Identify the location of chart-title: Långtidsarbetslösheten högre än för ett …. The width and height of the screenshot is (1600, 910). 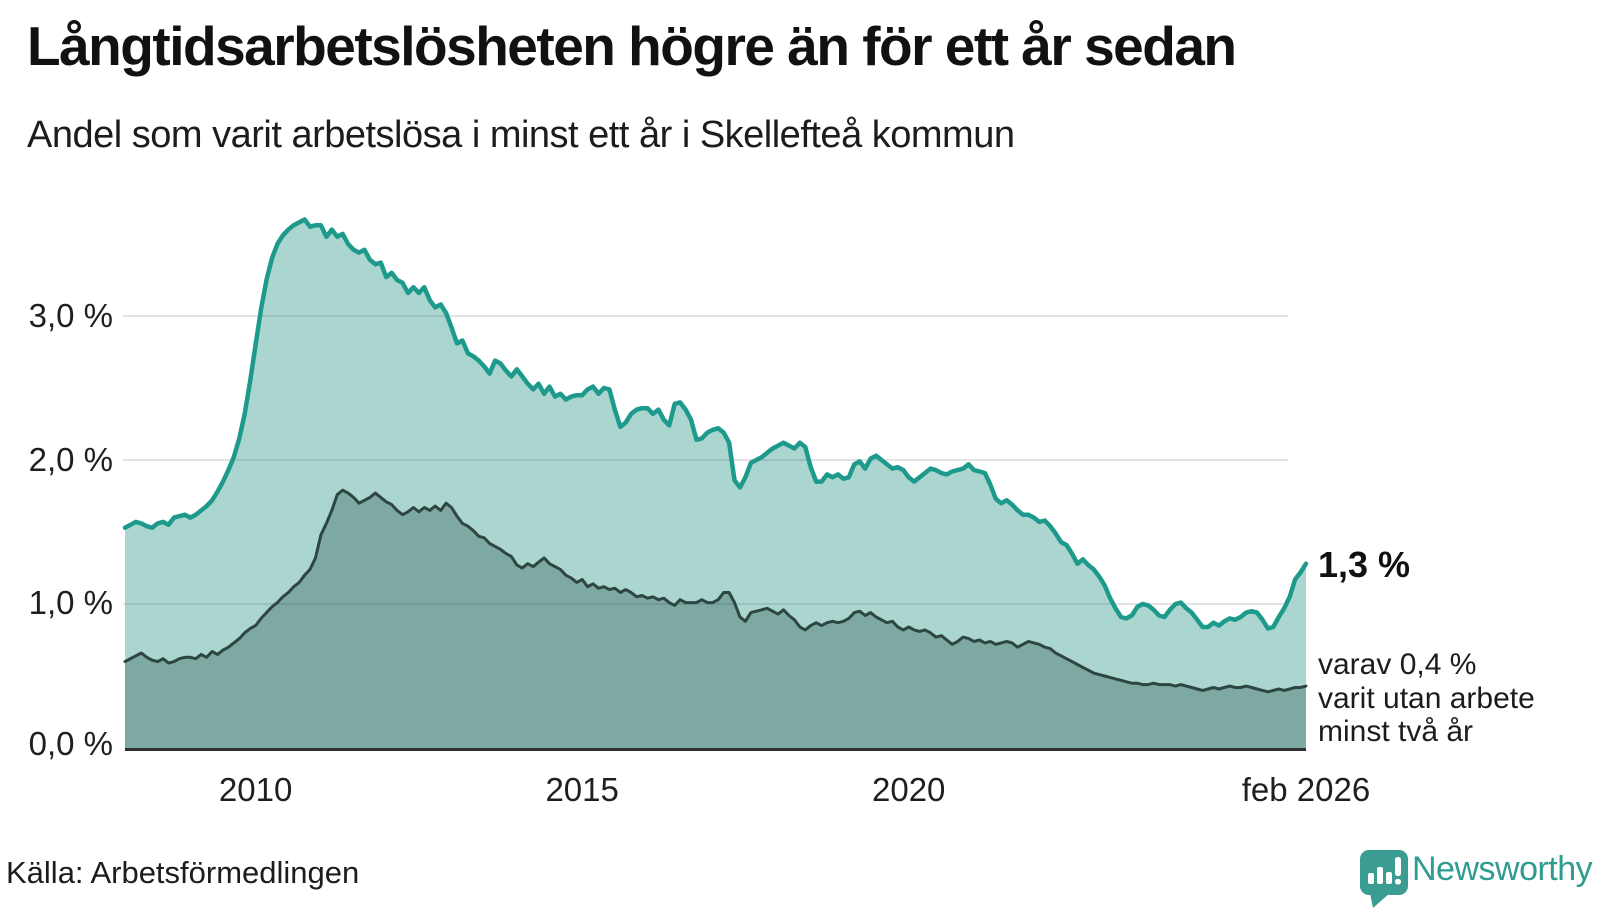
(632, 46).